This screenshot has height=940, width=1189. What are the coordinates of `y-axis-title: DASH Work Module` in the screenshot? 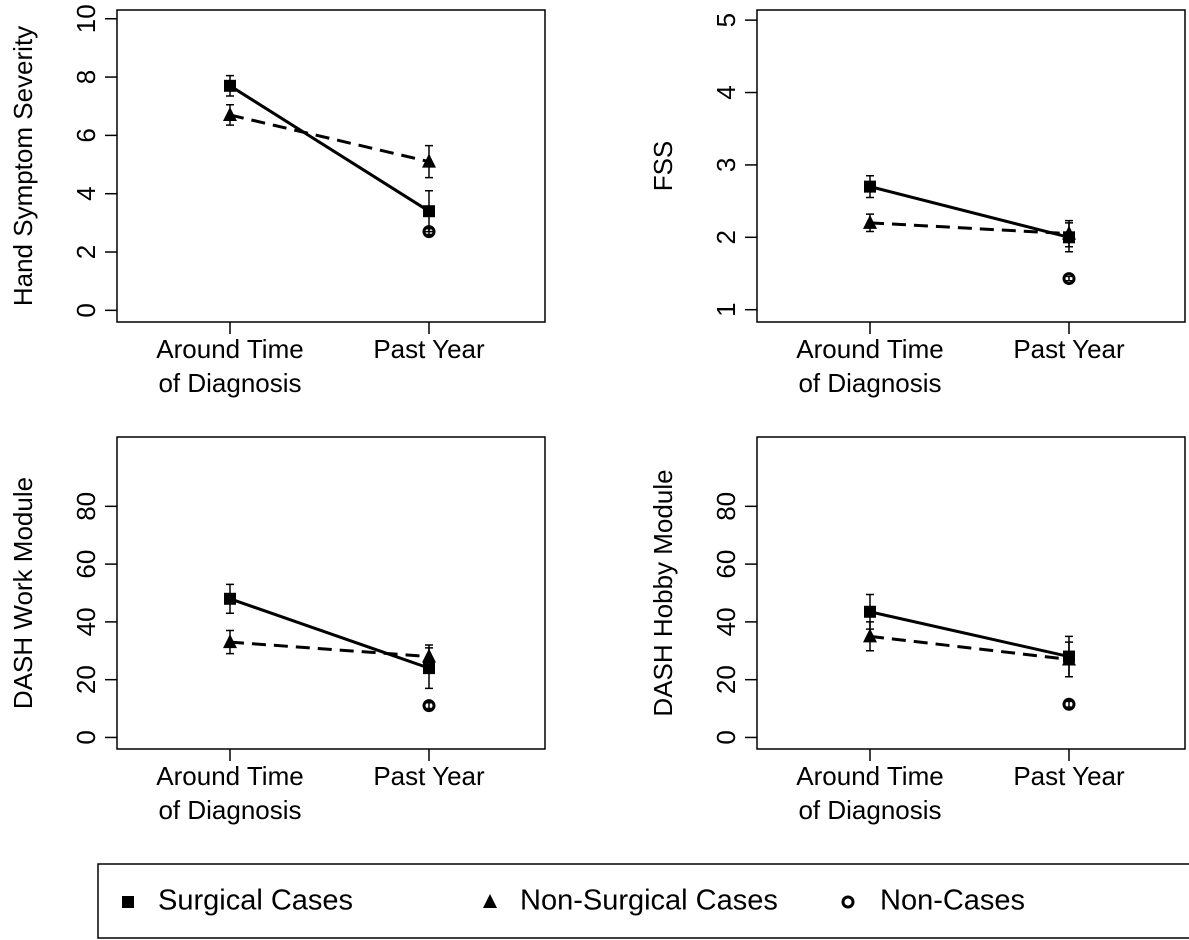 It's located at (23, 593).